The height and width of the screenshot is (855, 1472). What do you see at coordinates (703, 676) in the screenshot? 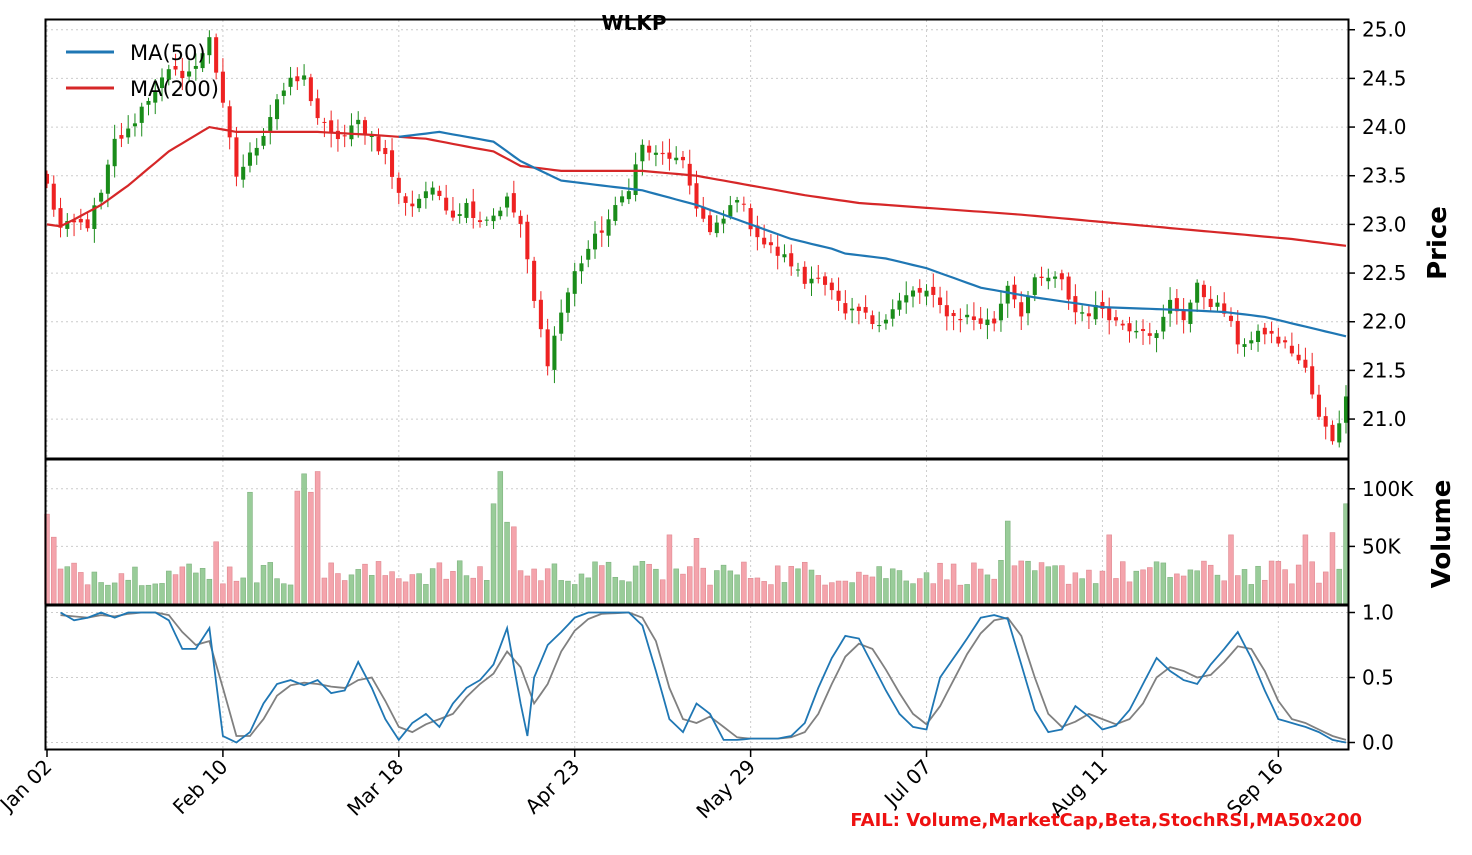
I see `stochrsi-d-line` at bounding box center [703, 676].